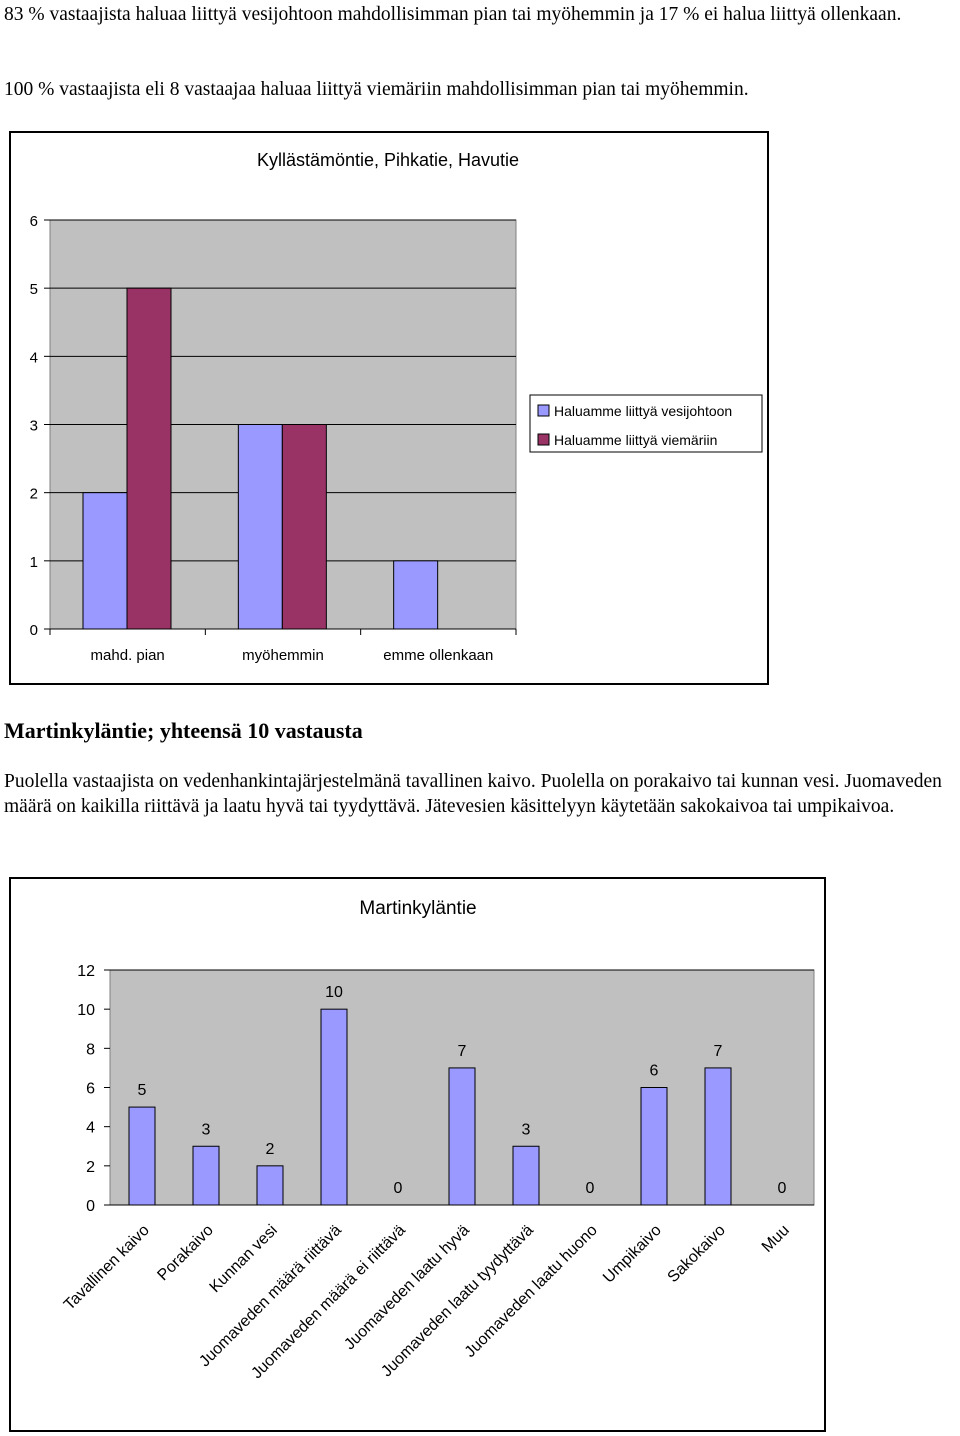 This screenshot has height=1436, width=960. I want to click on chart2-y-tick-label: 10, so click(86, 1010).